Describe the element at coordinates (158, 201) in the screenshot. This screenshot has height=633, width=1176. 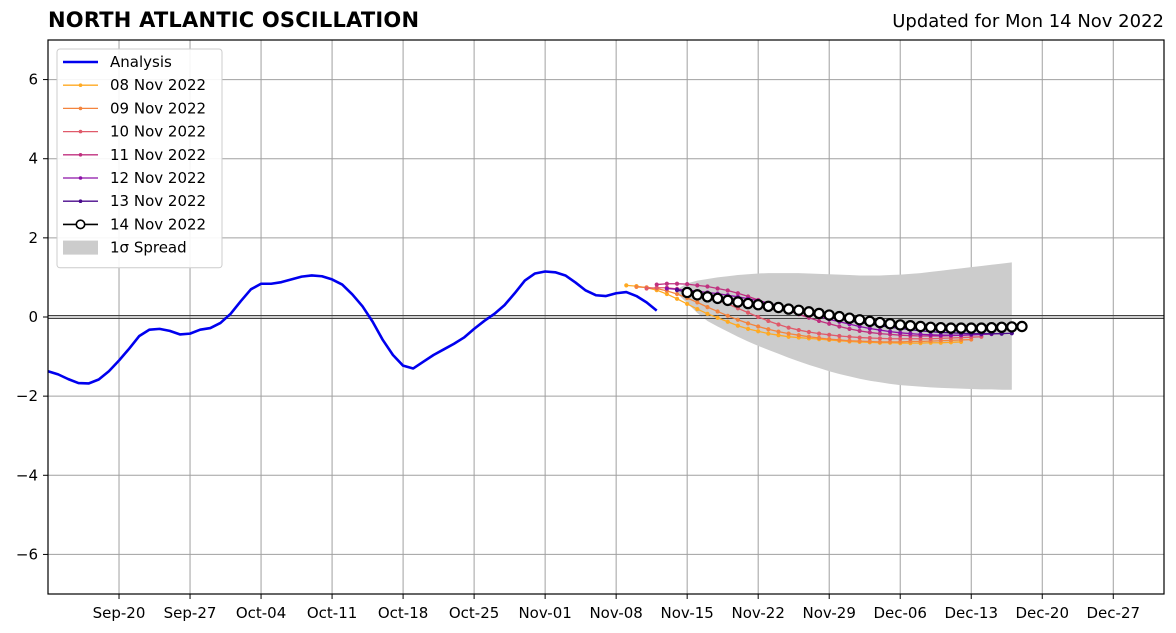
I see `legend-label: 13 Nov 2022` at that location.